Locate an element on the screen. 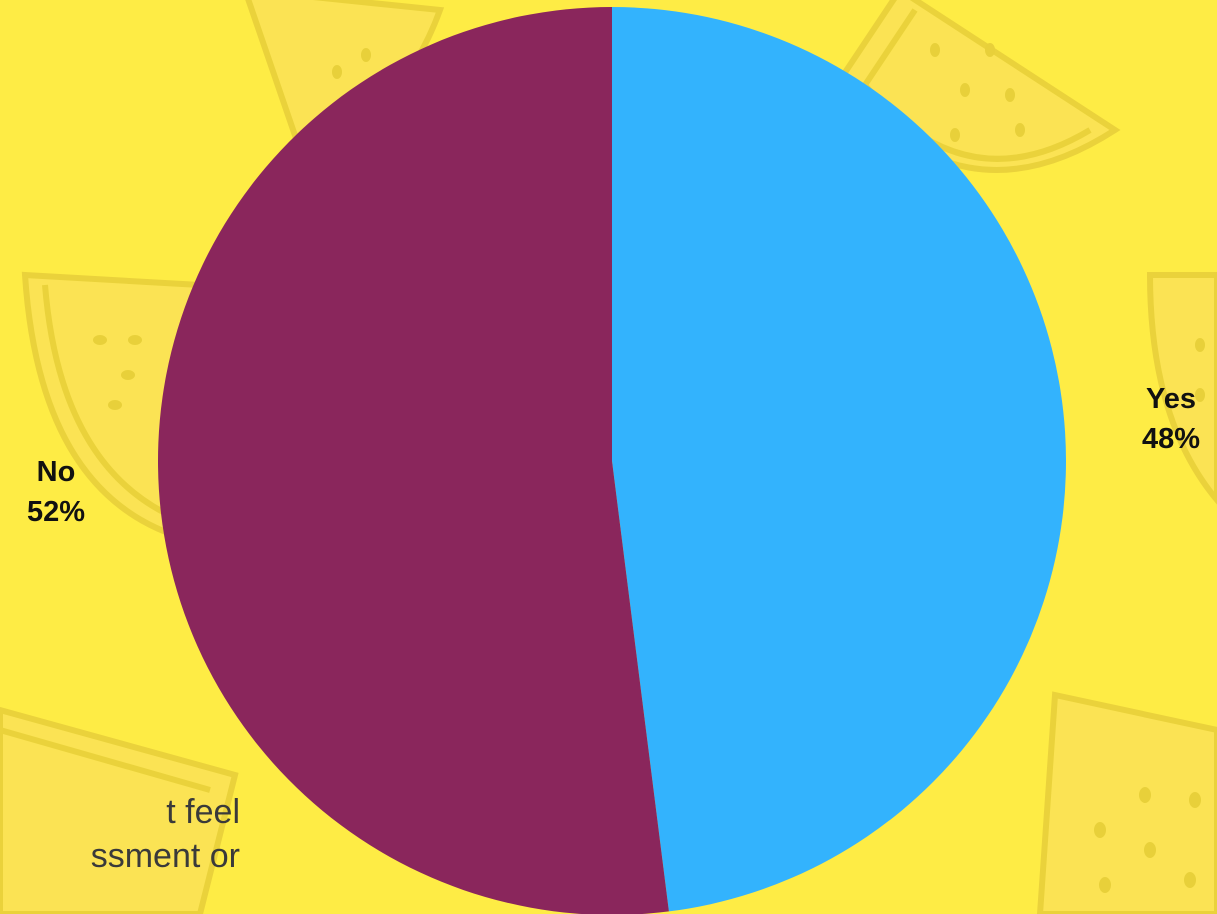 The height and width of the screenshot is (914, 1217). slice-label-no: No is located at coordinates (56, 472).